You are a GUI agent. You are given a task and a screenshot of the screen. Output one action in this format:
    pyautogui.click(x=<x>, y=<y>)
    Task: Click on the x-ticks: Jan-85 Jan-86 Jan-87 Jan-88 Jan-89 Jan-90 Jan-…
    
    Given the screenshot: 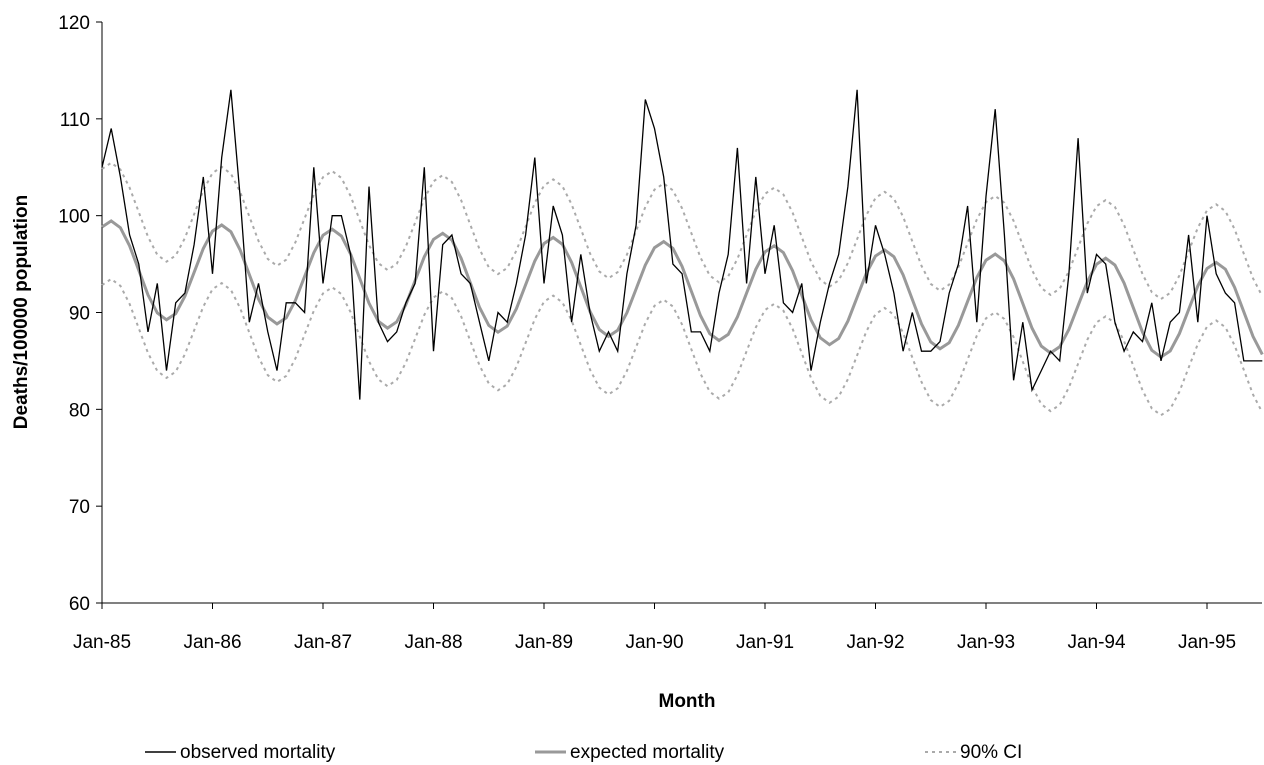 What is the action you would take?
    pyautogui.click(x=654, y=628)
    